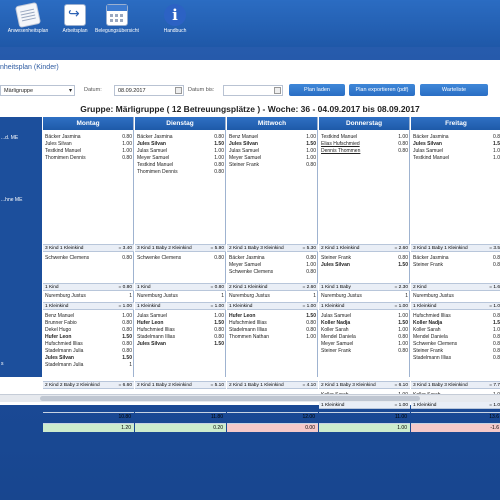 This screenshot has height=500, width=500. I want to click on child-entry: Stadelmann Illias 0.8, so click(455, 358).